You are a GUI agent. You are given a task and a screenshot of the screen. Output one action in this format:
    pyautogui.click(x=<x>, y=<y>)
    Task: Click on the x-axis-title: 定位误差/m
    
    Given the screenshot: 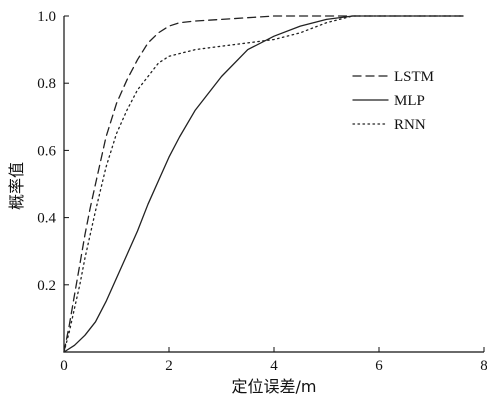 What is the action you would take?
    pyautogui.click(x=274, y=386)
    